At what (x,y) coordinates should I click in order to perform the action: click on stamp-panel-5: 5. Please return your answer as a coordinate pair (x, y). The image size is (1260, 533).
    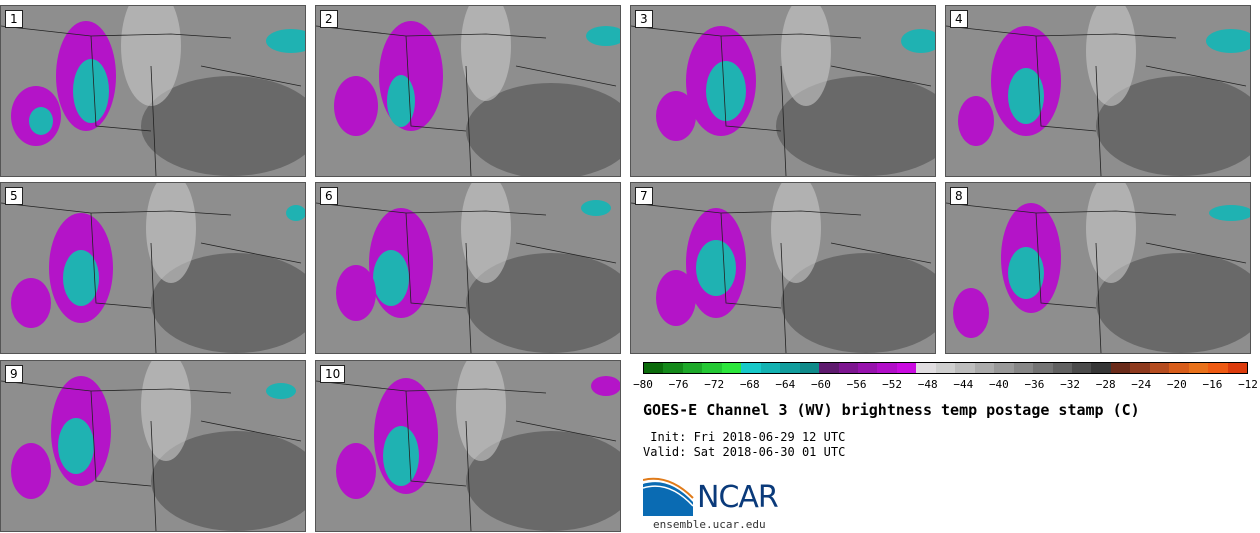
    Looking at the image, I should click on (153, 268).